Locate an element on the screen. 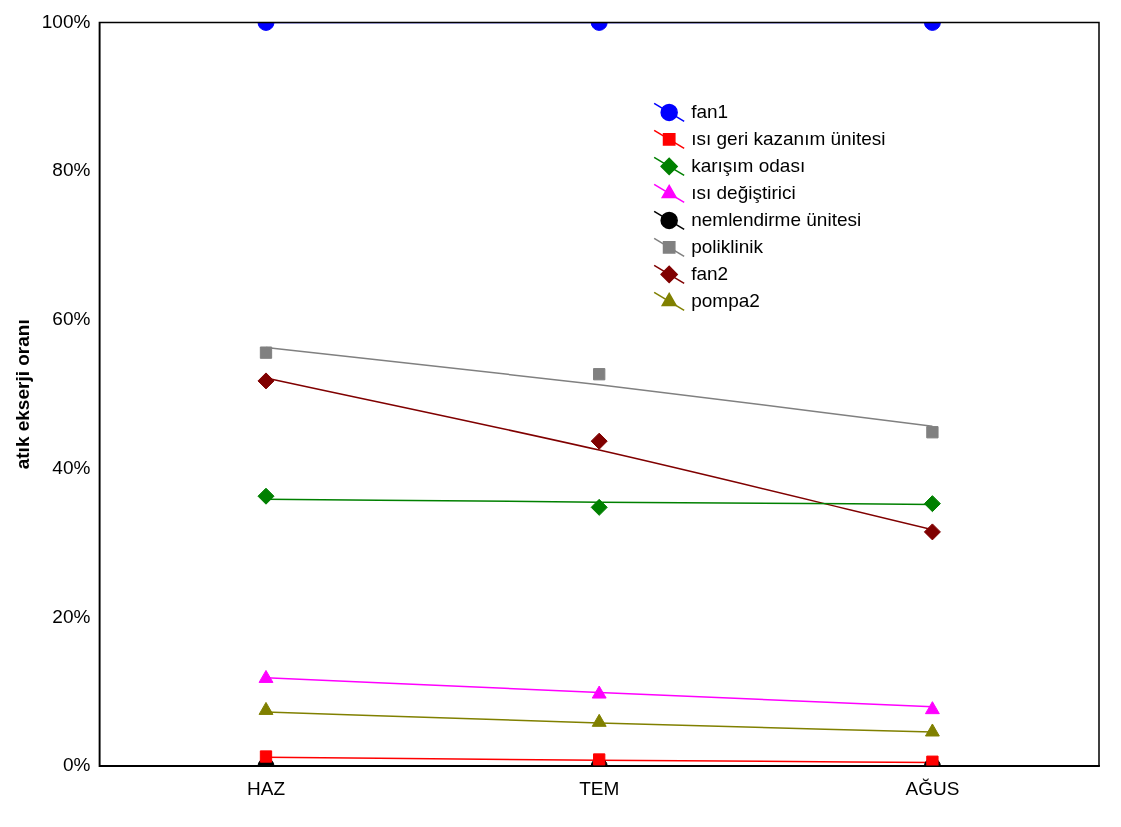 The width and height of the screenshot is (1121, 827). legend-label: ısı değiştirici is located at coordinates (743, 192).